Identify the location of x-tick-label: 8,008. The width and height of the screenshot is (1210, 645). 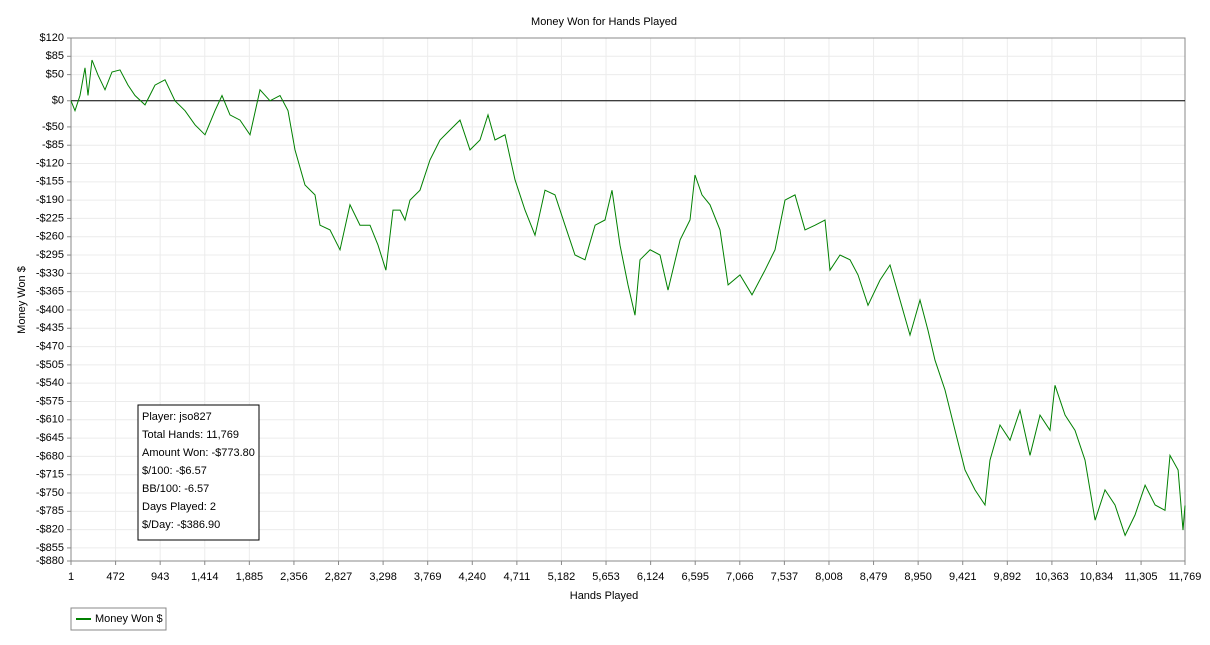
(829, 577).